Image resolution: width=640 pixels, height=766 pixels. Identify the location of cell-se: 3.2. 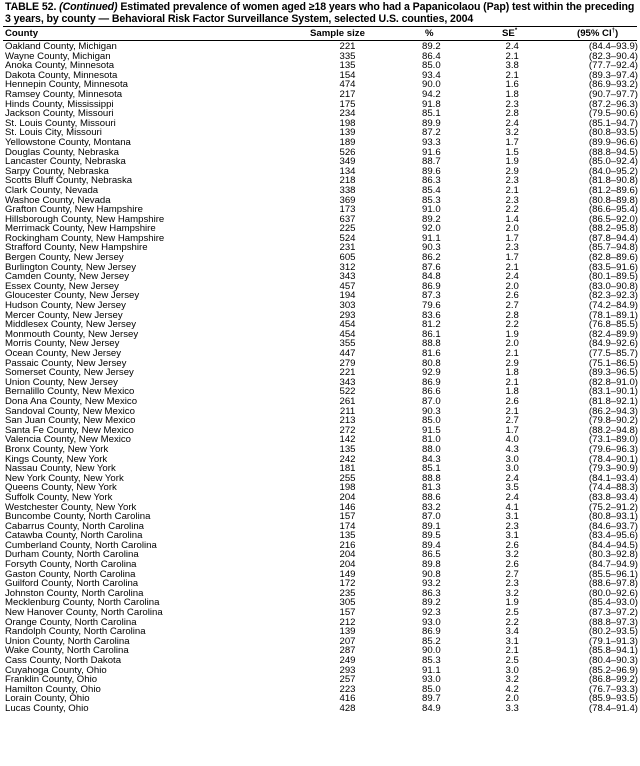
(512, 133).